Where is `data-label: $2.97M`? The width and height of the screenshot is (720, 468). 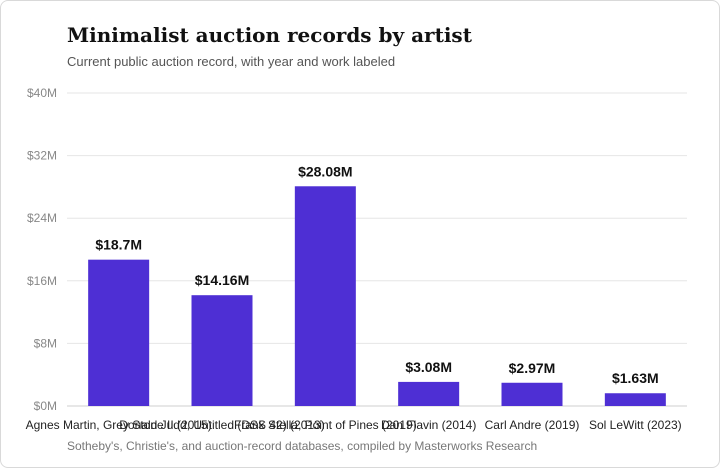 data-label: $2.97M is located at coordinates (532, 368).